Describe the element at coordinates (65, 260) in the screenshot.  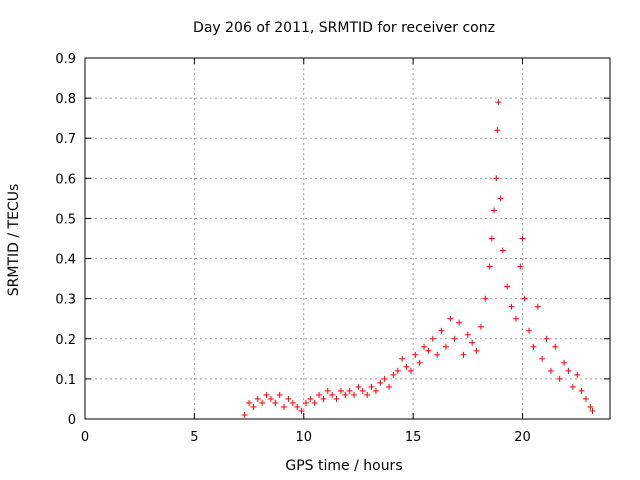
I see `y-tick-label: 0.4` at that location.